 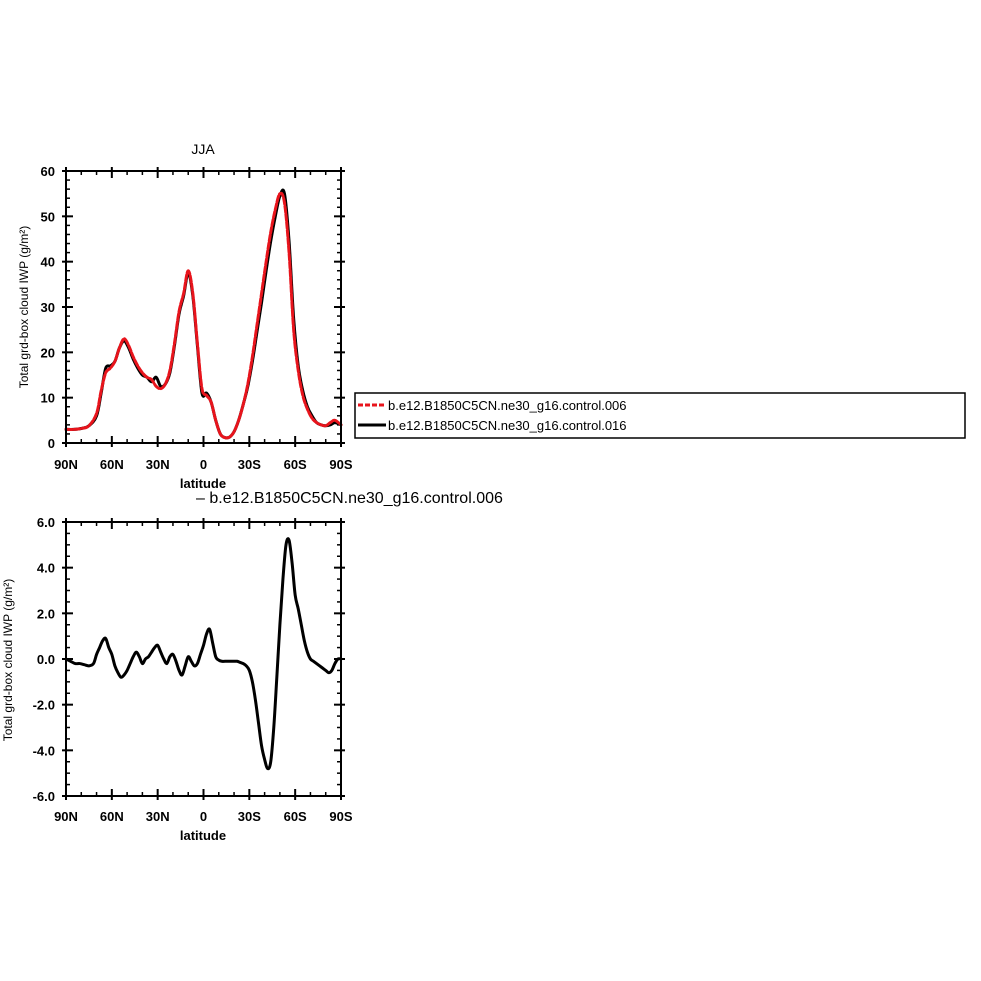 What do you see at coordinates (48, 352) in the screenshot?
I see `y-tick-label: 20` at bounding box center [48, 352].